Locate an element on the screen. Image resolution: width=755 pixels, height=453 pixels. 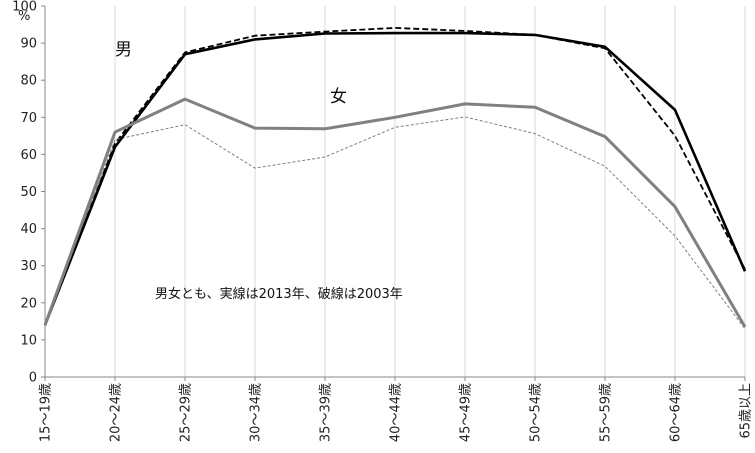
y-tick-label-1: 10 is located at coordinates (28, 340).